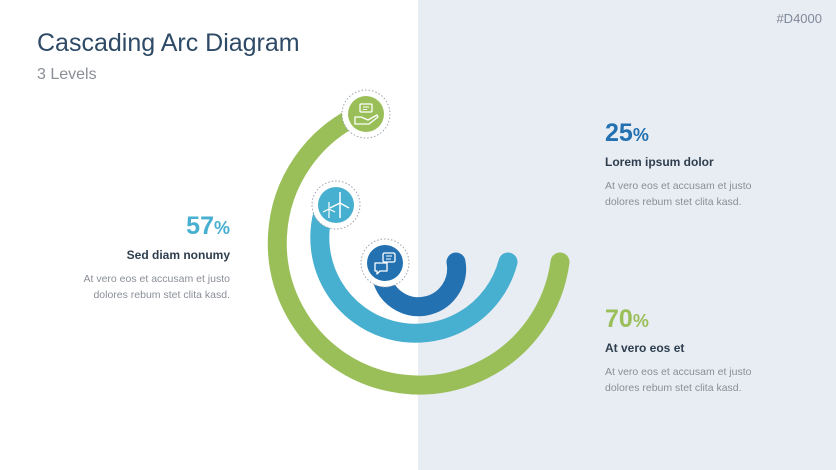 Image resolution: width=836 pixels, height=470 pixels. I want to click on hand-message-icon, so click(366, 114).